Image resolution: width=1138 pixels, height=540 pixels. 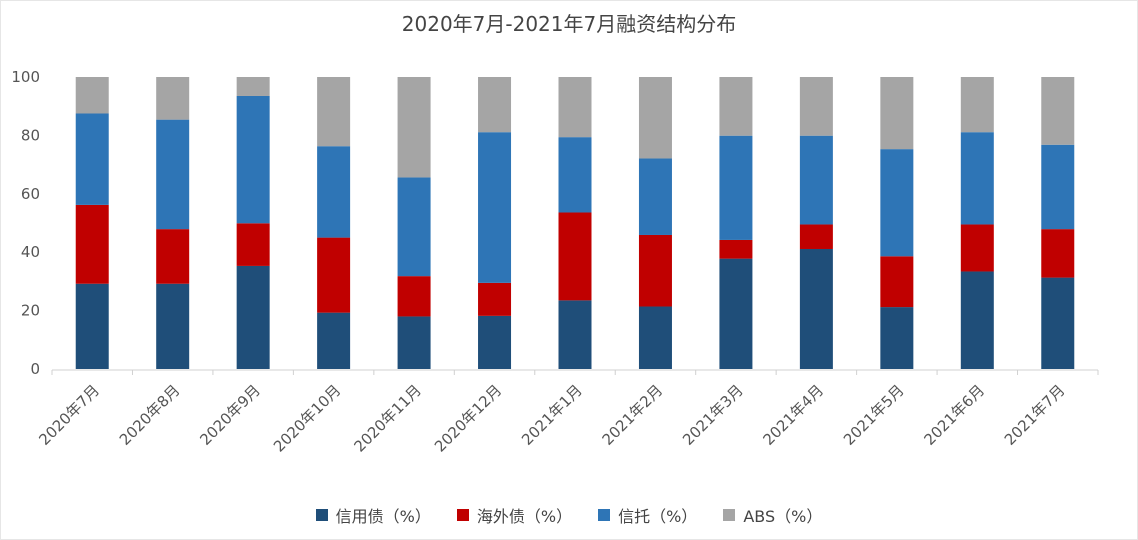 I want to click on legend-item: 信托（%）, so click(x=647, y=515).